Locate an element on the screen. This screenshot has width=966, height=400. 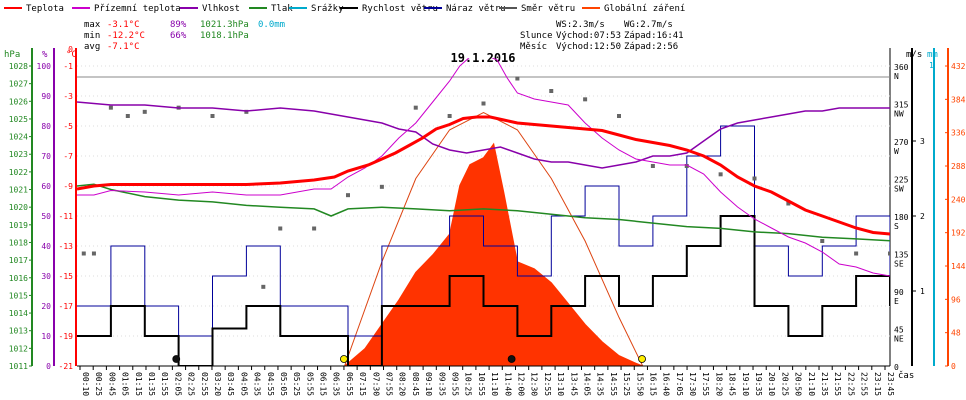
x-tick-52: 20:10 is located at coordinates (771, 384).